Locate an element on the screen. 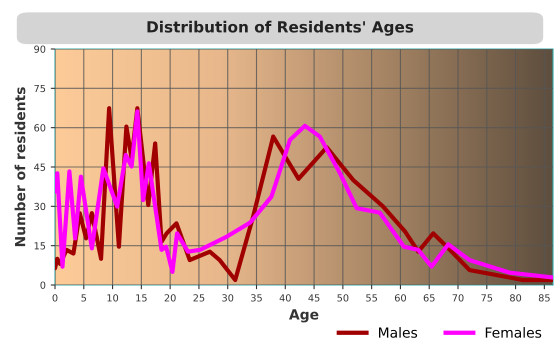 The image size is (560, 353). x-tick-label: 5 is located at coordinates (83, 298).